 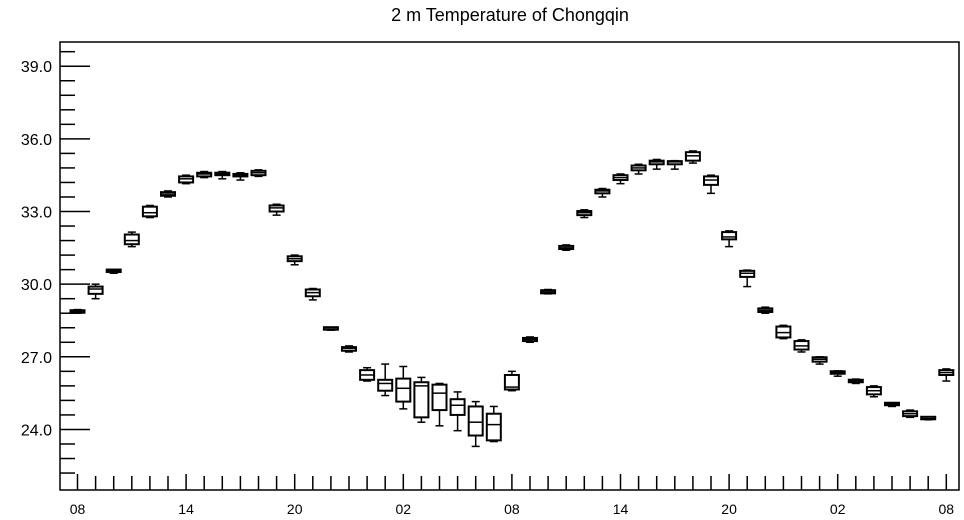 What do you see at coordinates (512, 495) in the screenshot?
I see `x-axis: 08 14 20 02 08 14 20 02 08` at bounding box center [512, 495].